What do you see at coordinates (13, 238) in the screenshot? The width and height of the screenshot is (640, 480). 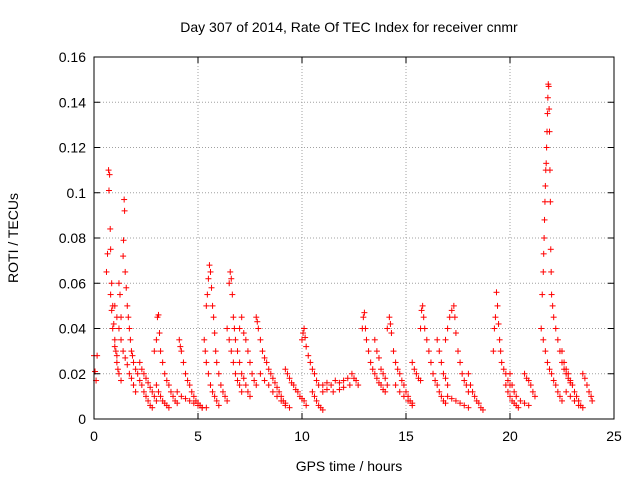 I see `y-axis-label: ROTI / TECUs` at bounding box center [13, 238].